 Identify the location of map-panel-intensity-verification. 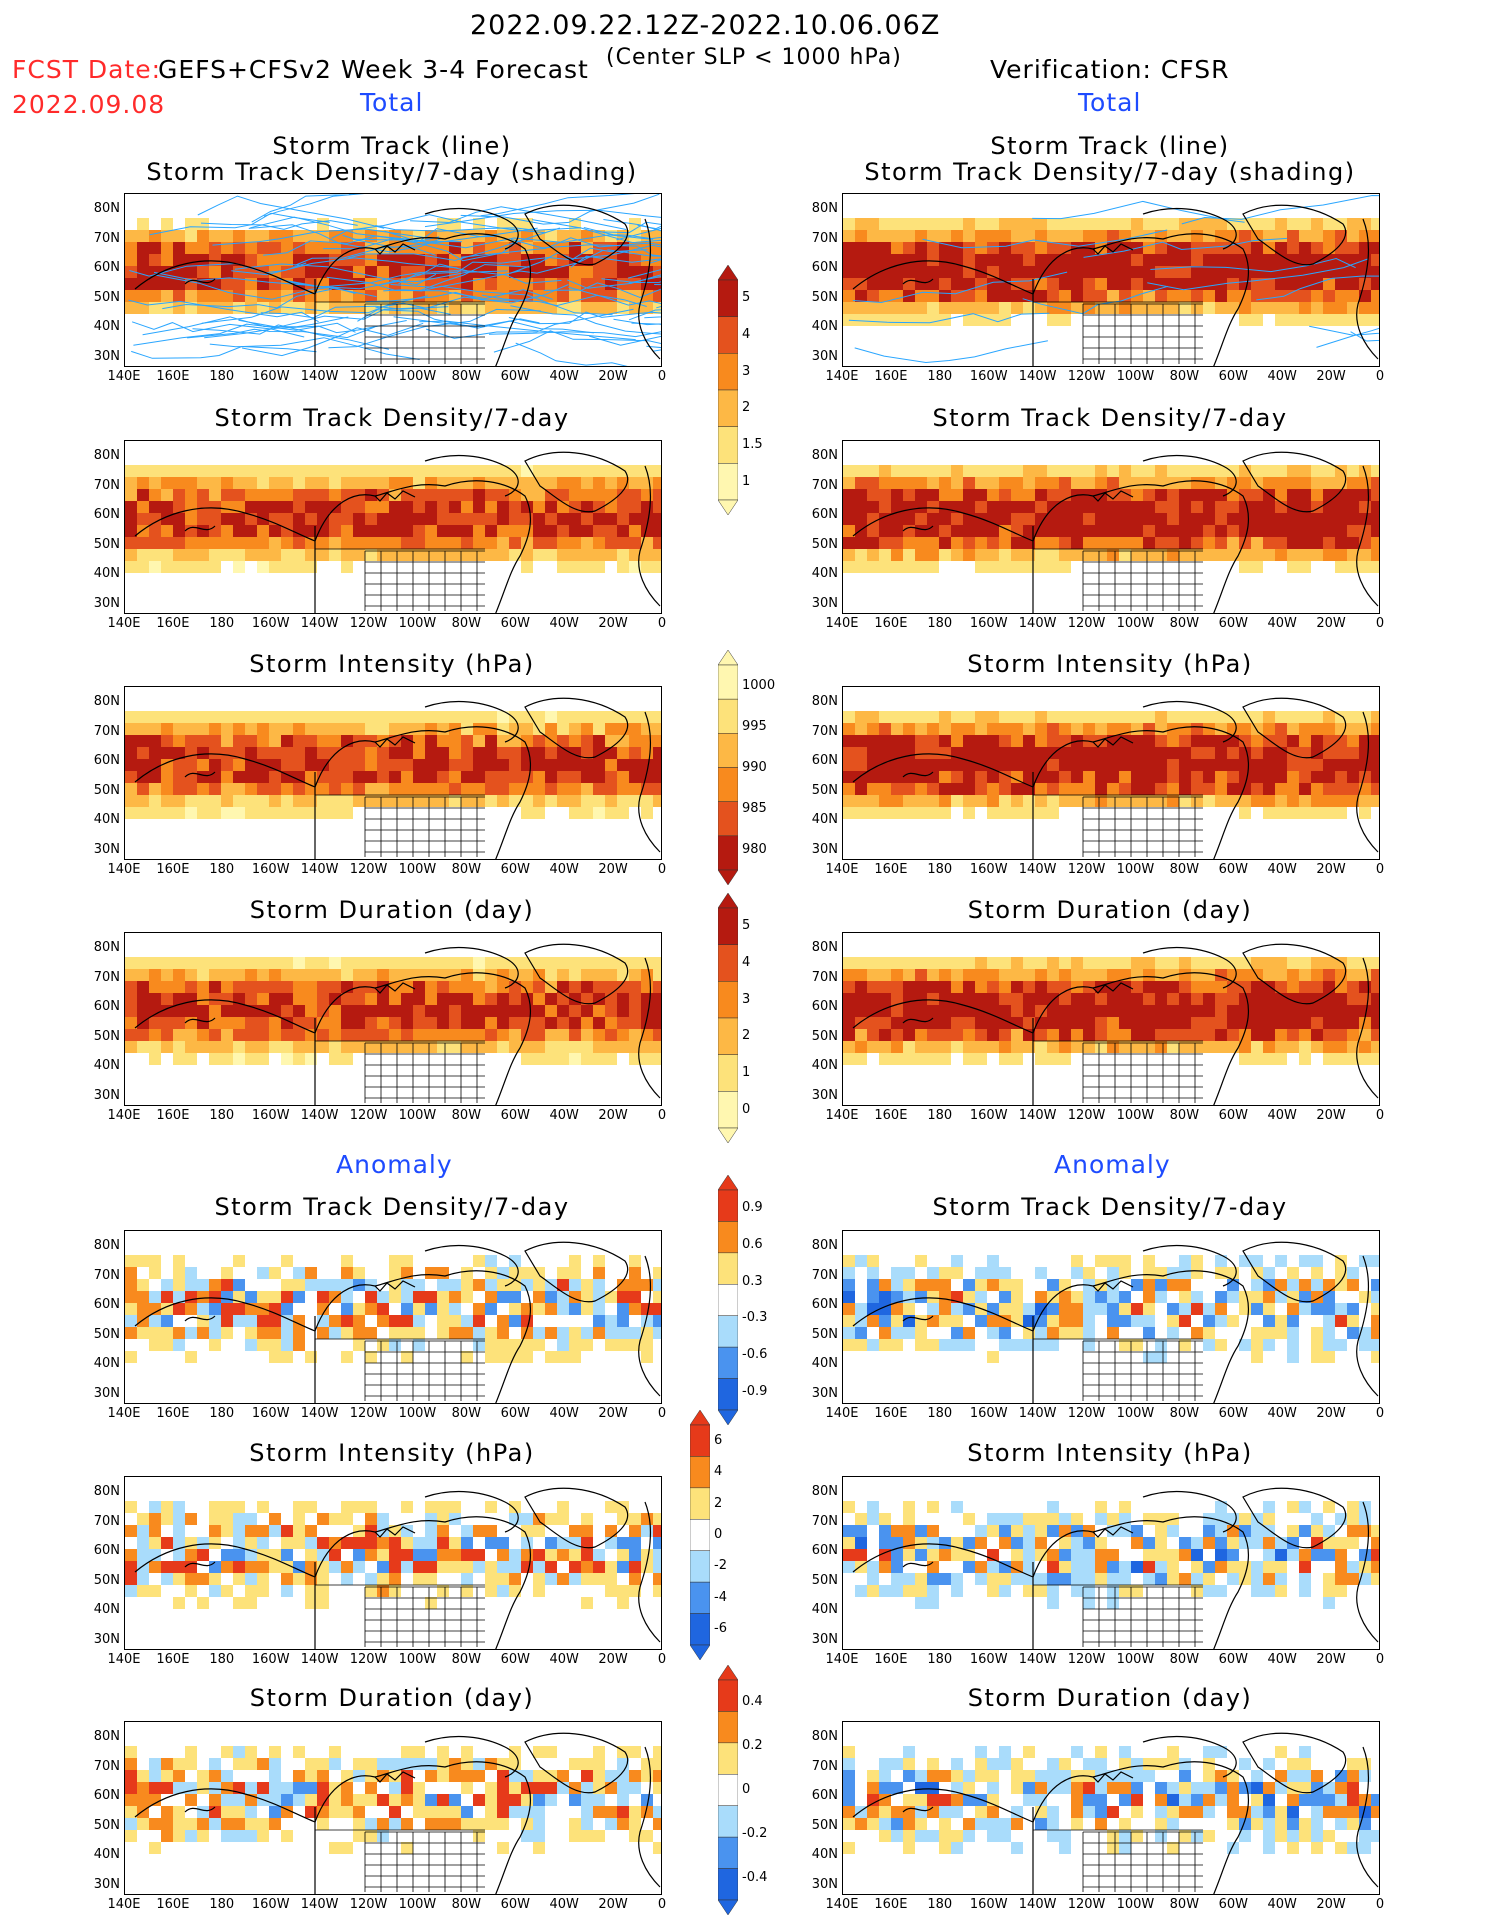
(1111, 773).